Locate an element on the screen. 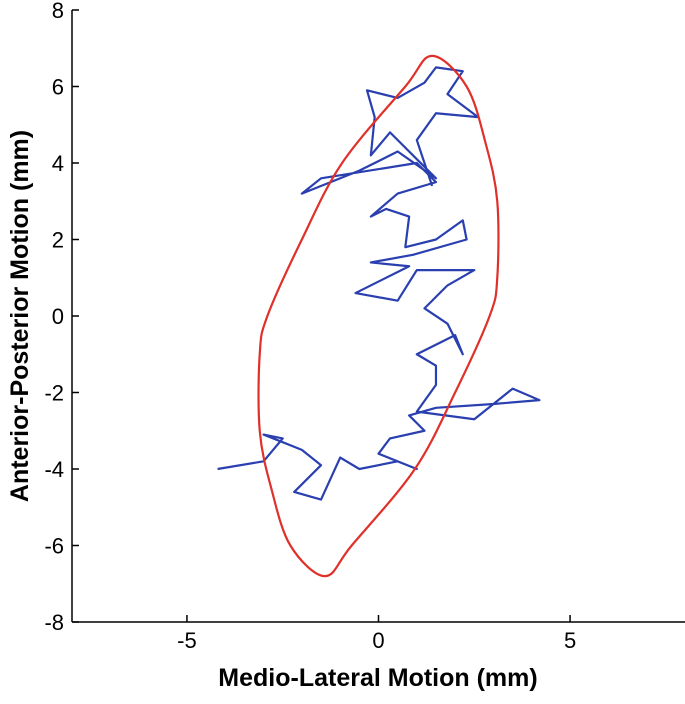  y-tick-label: -4 is located at coordinates (54, 469).